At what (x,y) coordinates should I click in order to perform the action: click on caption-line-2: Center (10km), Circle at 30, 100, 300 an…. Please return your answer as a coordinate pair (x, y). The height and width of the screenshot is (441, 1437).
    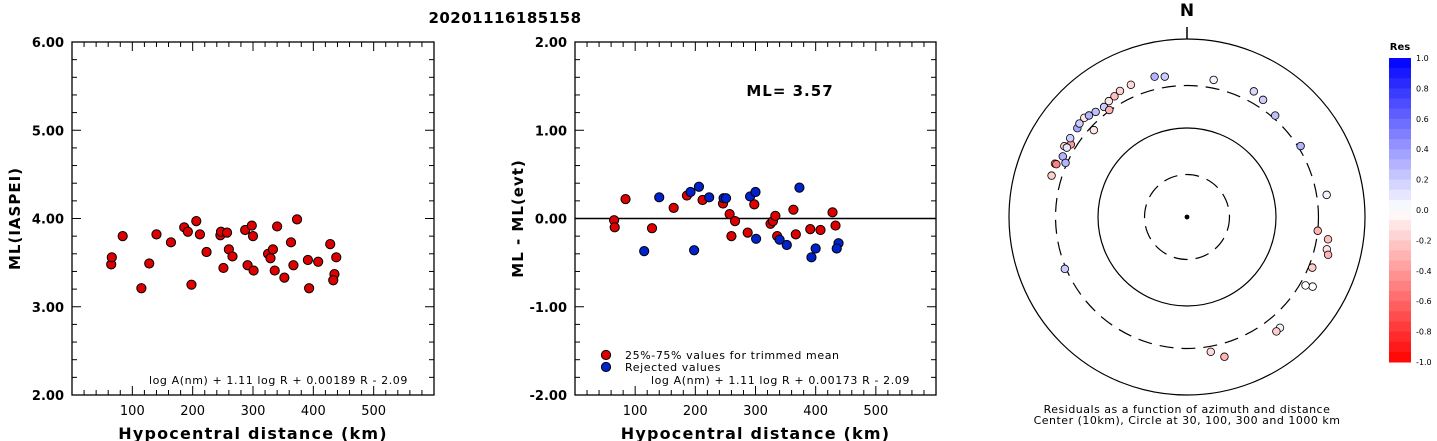
    Looking at the image, I should click on (1187, 420).